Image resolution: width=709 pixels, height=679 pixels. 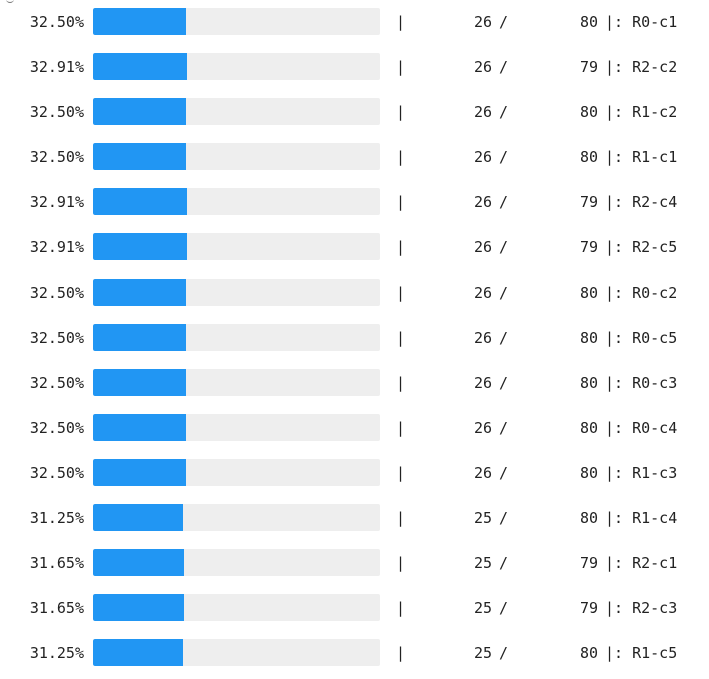 What do you see at coordinates (641, 518) in the screenshot?
I see `task-name: |: R1-c4` at bounding box center [641, 518].